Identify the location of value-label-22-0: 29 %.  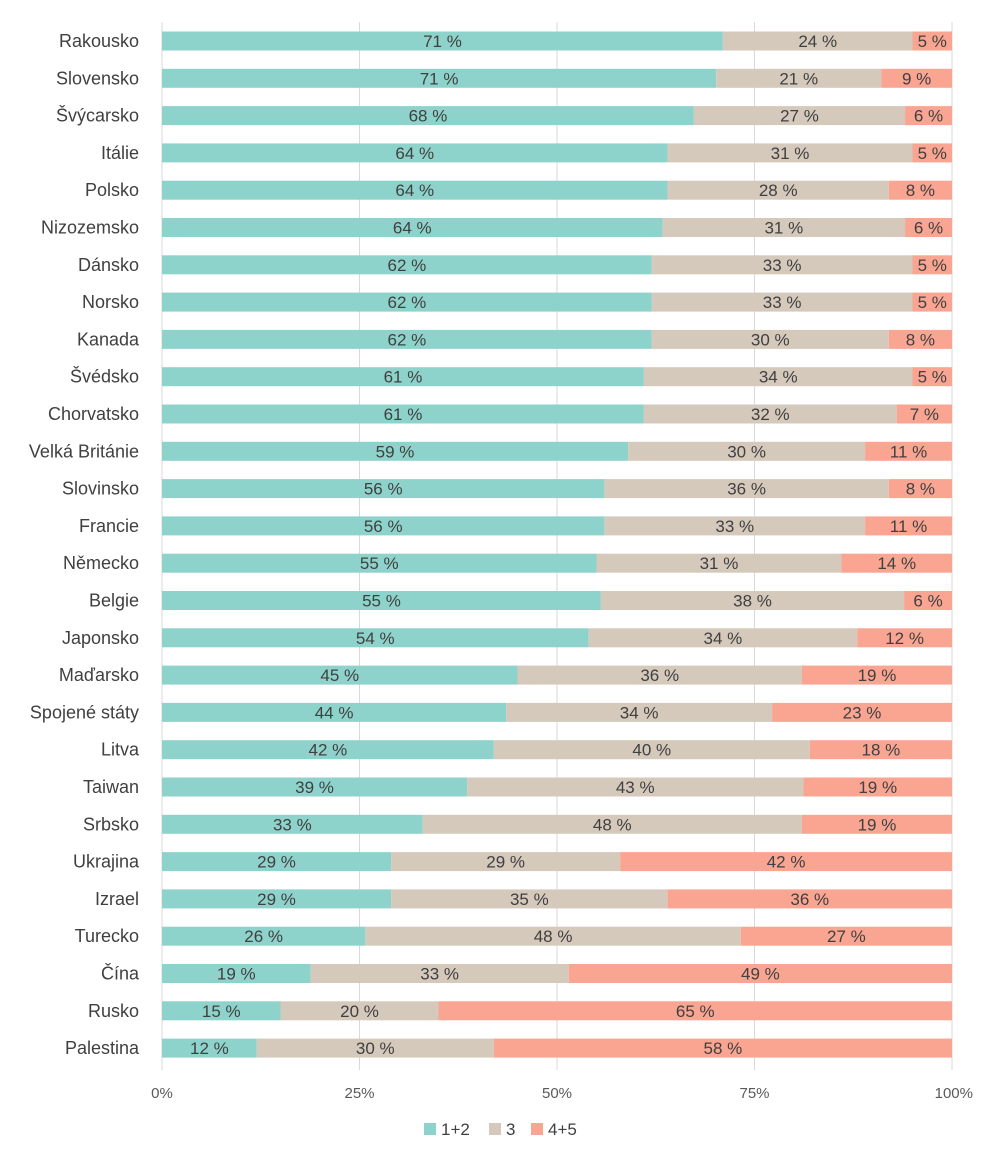
(276, 862).